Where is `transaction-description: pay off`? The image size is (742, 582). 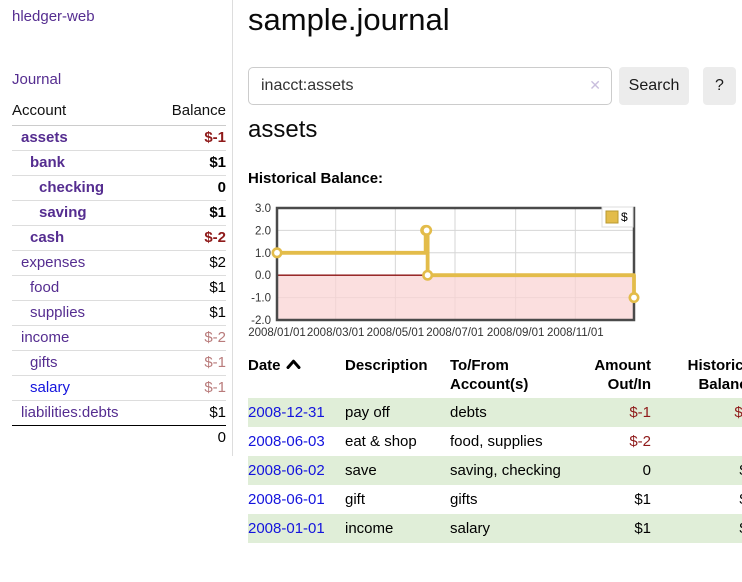
transaction-description: pay off is located at coordinates (367, 412).